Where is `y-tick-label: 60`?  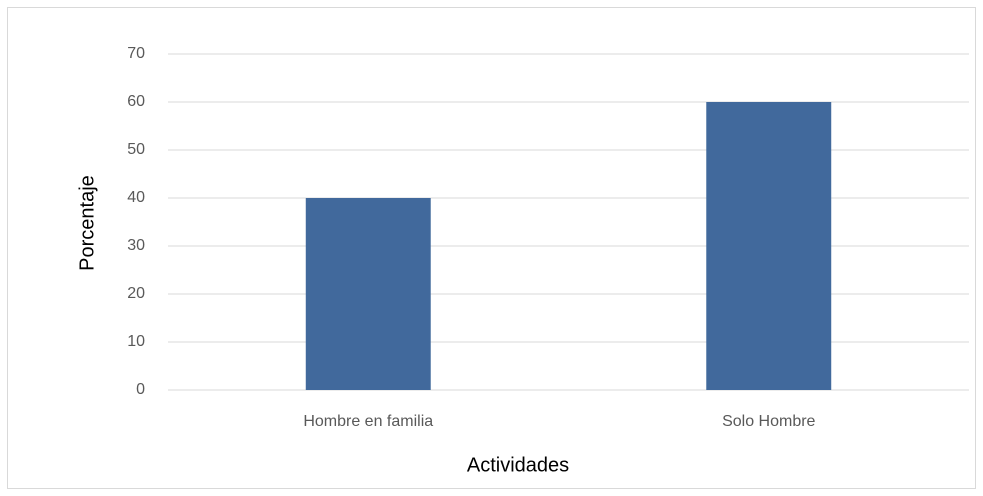 y-tick-label: 60 is located at coordinates (136, 101).